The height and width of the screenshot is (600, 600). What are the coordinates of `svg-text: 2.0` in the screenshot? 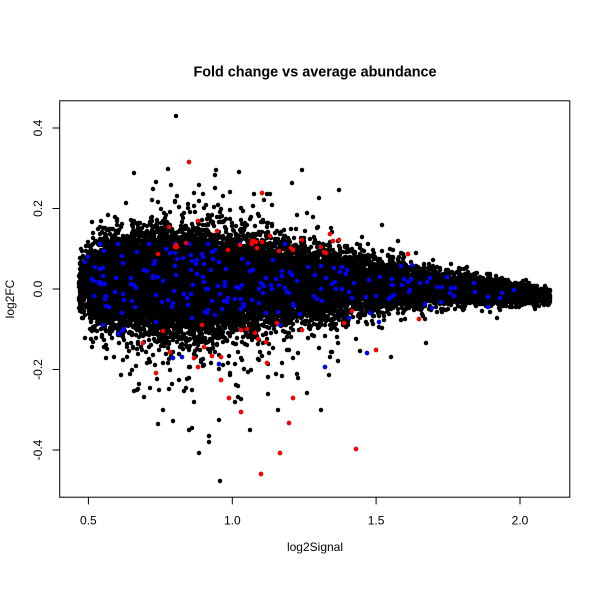 It's located at (520, 521).